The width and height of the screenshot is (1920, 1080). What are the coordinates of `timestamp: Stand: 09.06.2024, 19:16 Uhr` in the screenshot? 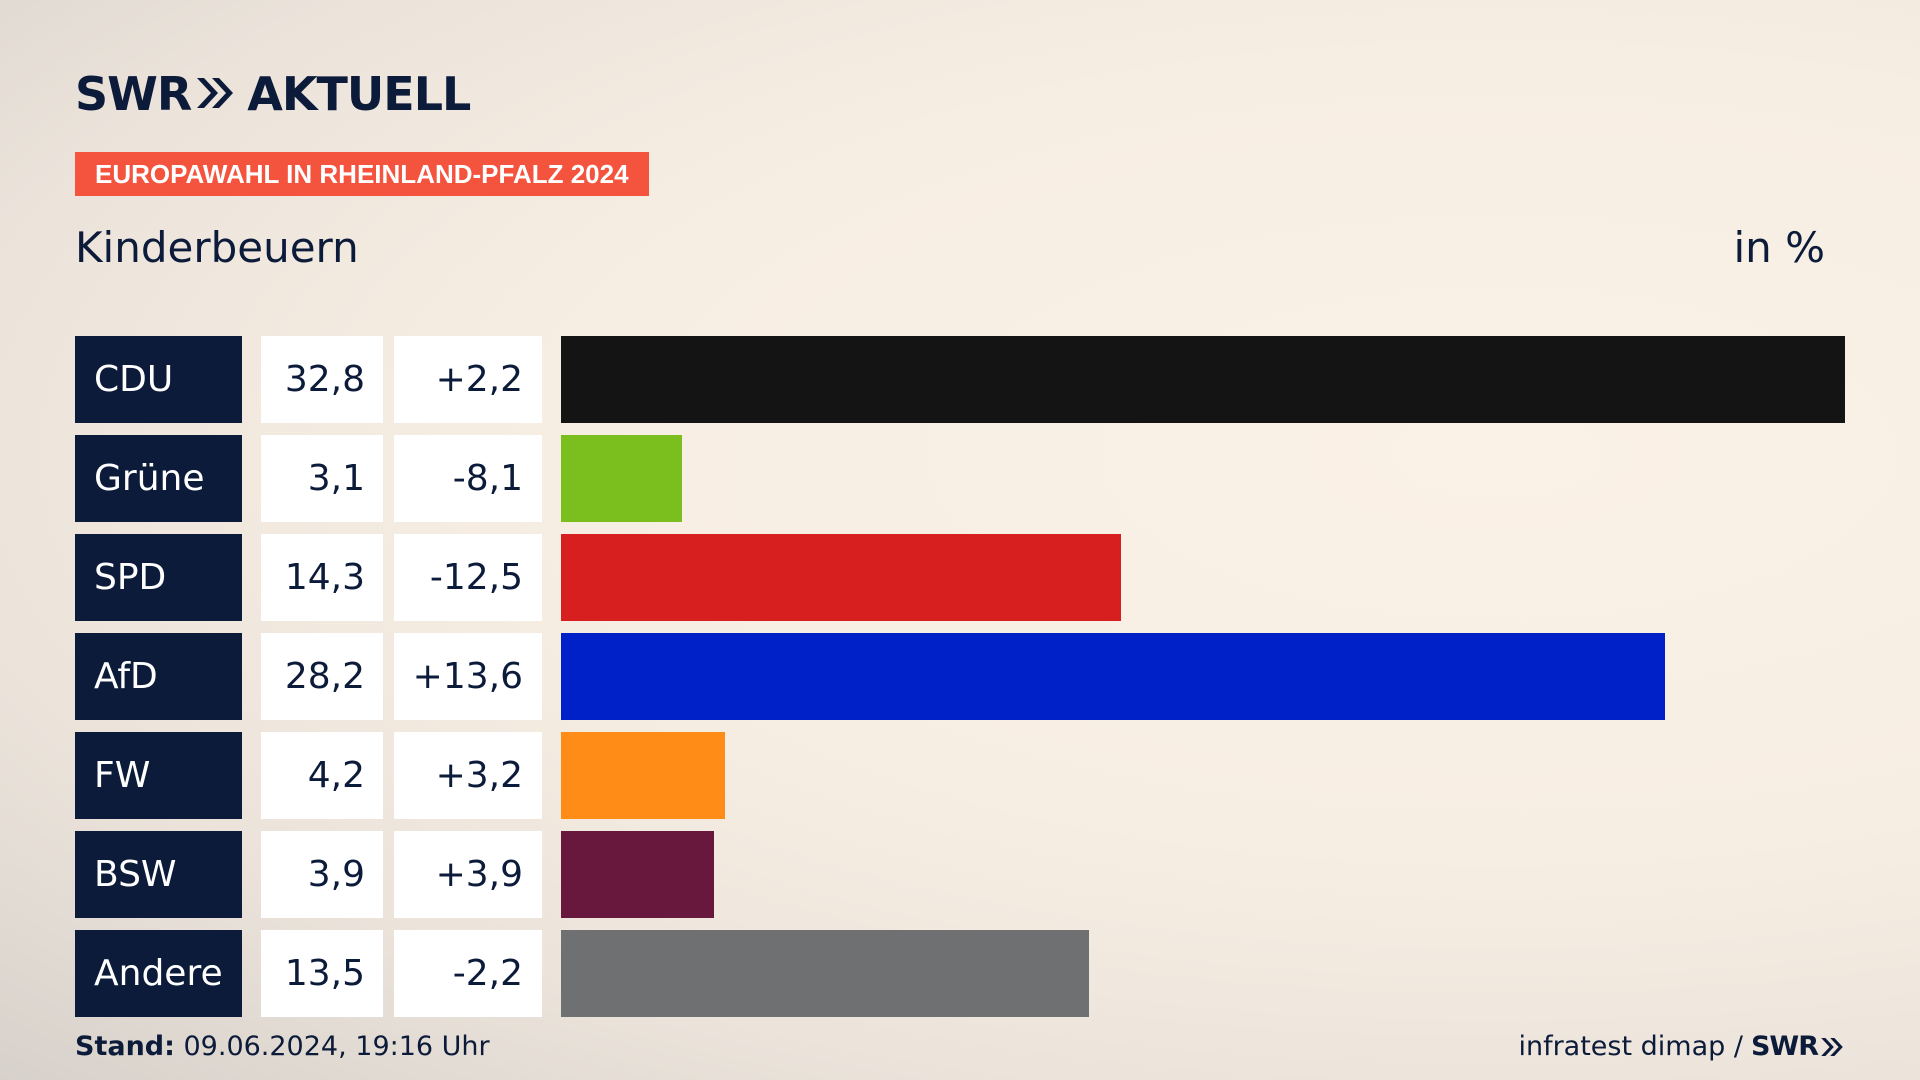 It's located at (282, 1047).